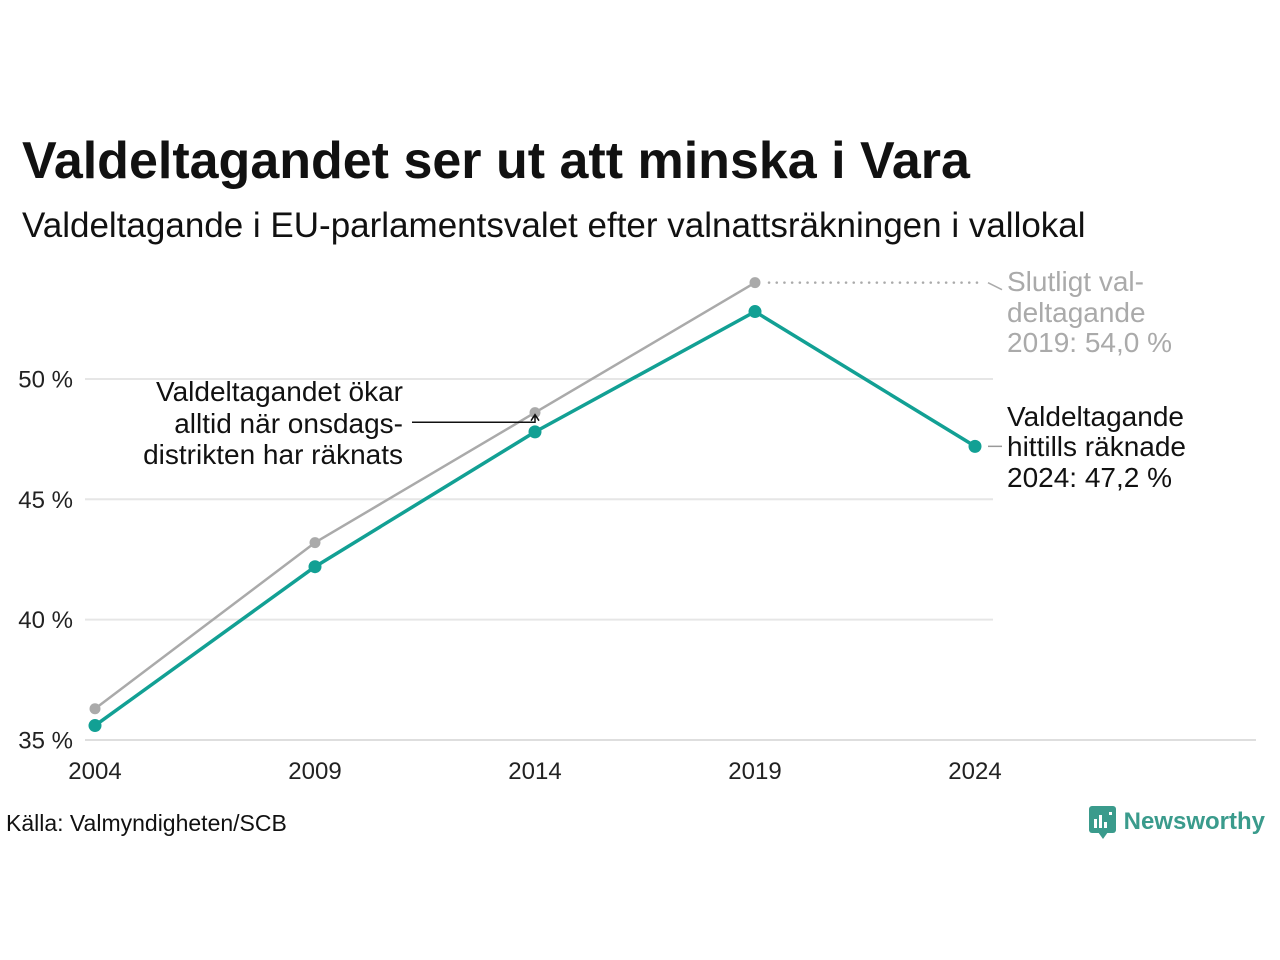 Image resolution: width=1280 pixels, height=960 pixels. What do you see at coordinates (314, 771) in the screenshot?
I see `x-tick-label: 2009` at bounding box center [314, 771].